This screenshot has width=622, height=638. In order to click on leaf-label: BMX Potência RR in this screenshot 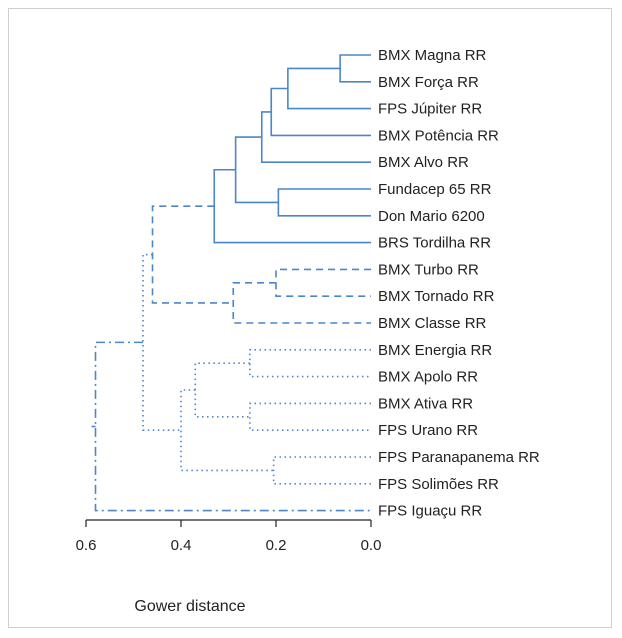, I will do `click(438, 135)`.